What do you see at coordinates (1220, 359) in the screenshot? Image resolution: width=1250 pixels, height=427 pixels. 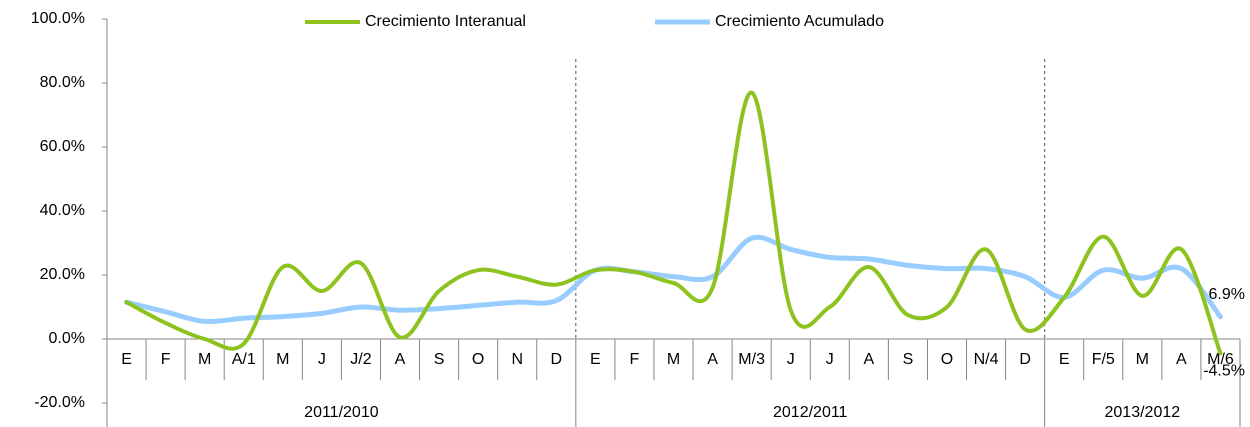 I see `x-tick-label: M/6` at bounding box center [1220, 359].